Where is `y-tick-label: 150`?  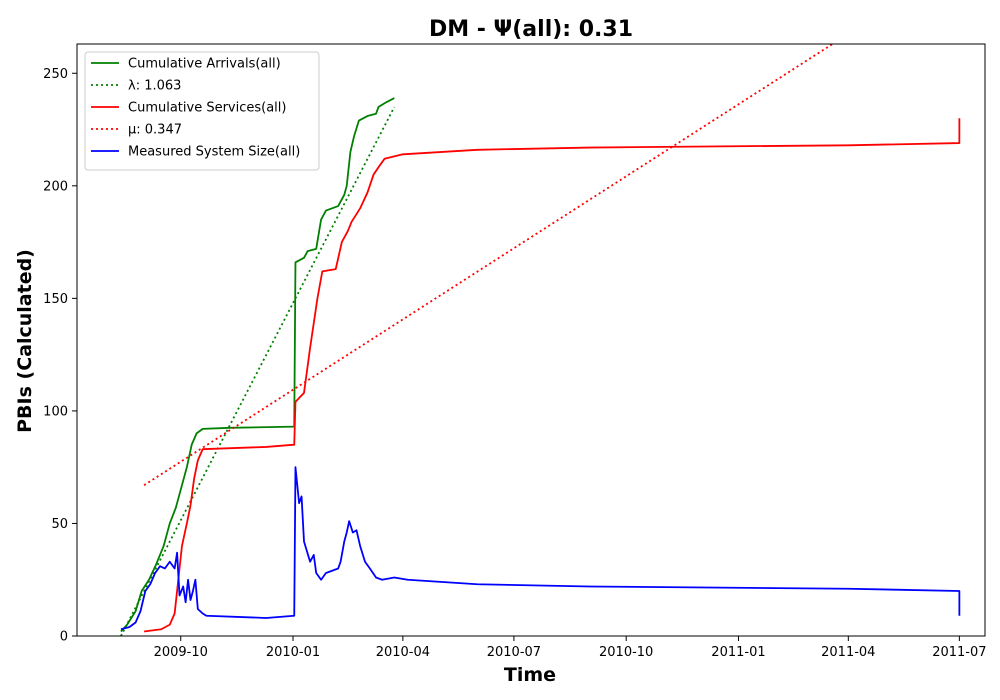 y-tick-label: 150 is located at coordinates (55, 299).